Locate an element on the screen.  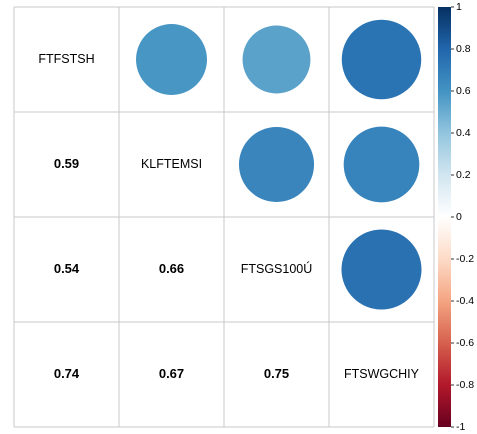
colorbar is located at coordinates (444, 217).